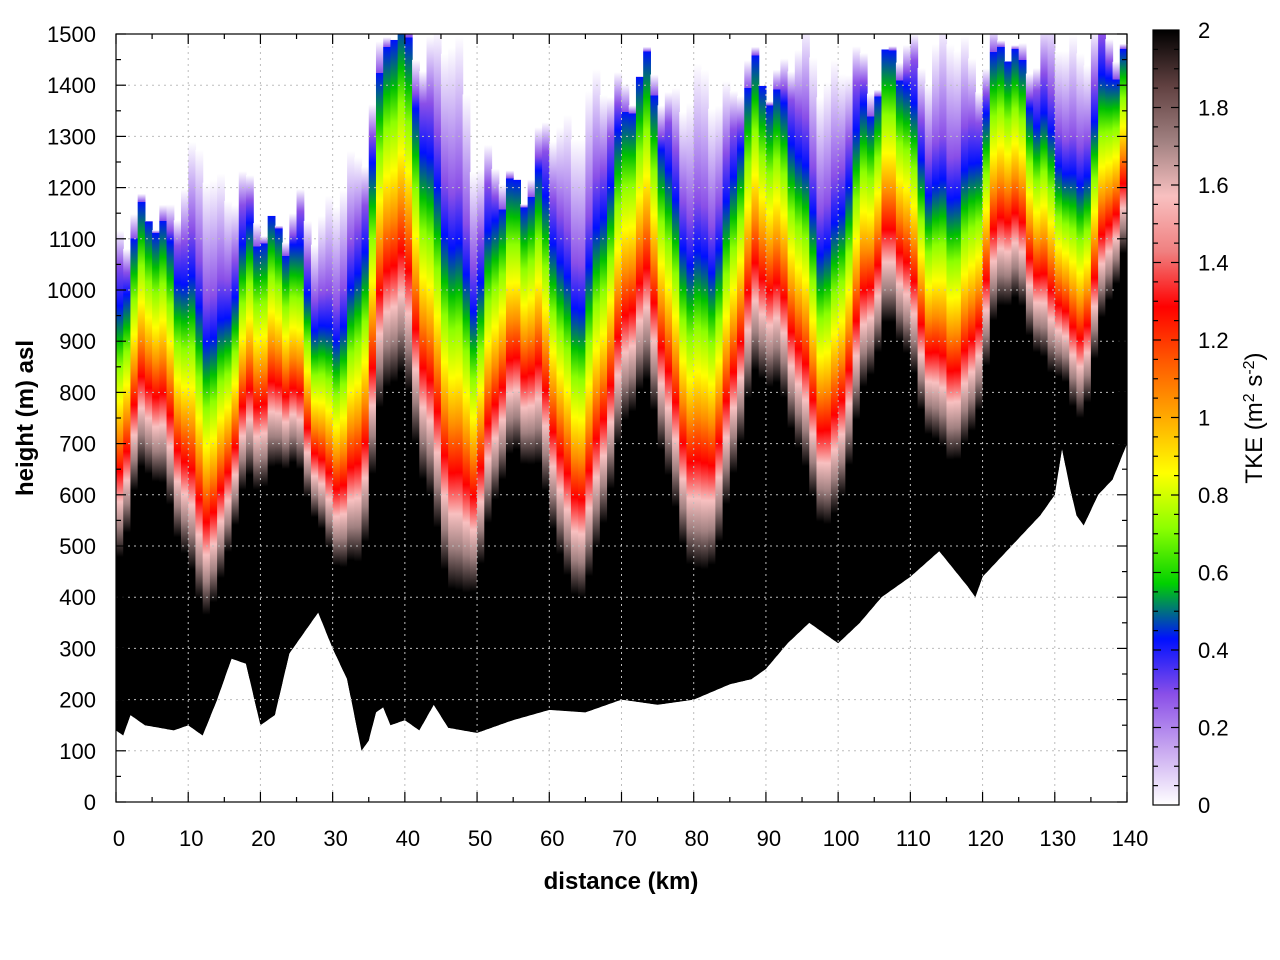 Image resolution: width=1280 pixels, height=960 pixels. I want to click on x-tick-label: 40, so click(408, 838).